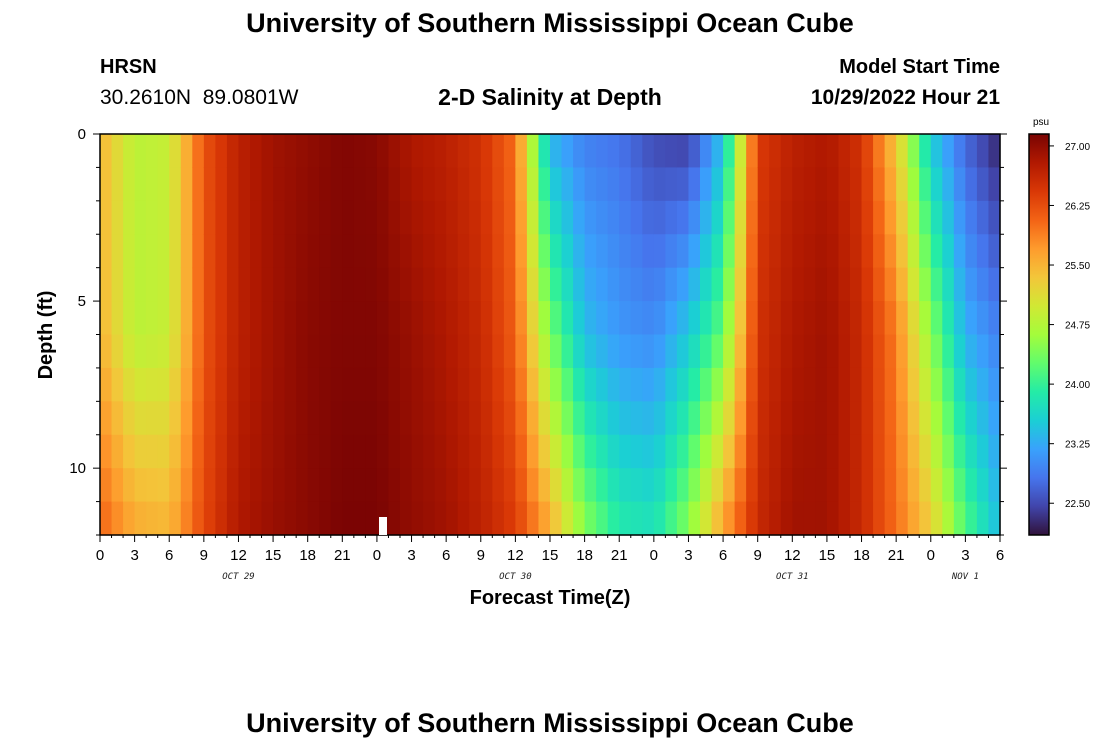  Describe the element at coordinates (238, 577) in the screenshot. I see `x-date-label: OCT 29` at that location.